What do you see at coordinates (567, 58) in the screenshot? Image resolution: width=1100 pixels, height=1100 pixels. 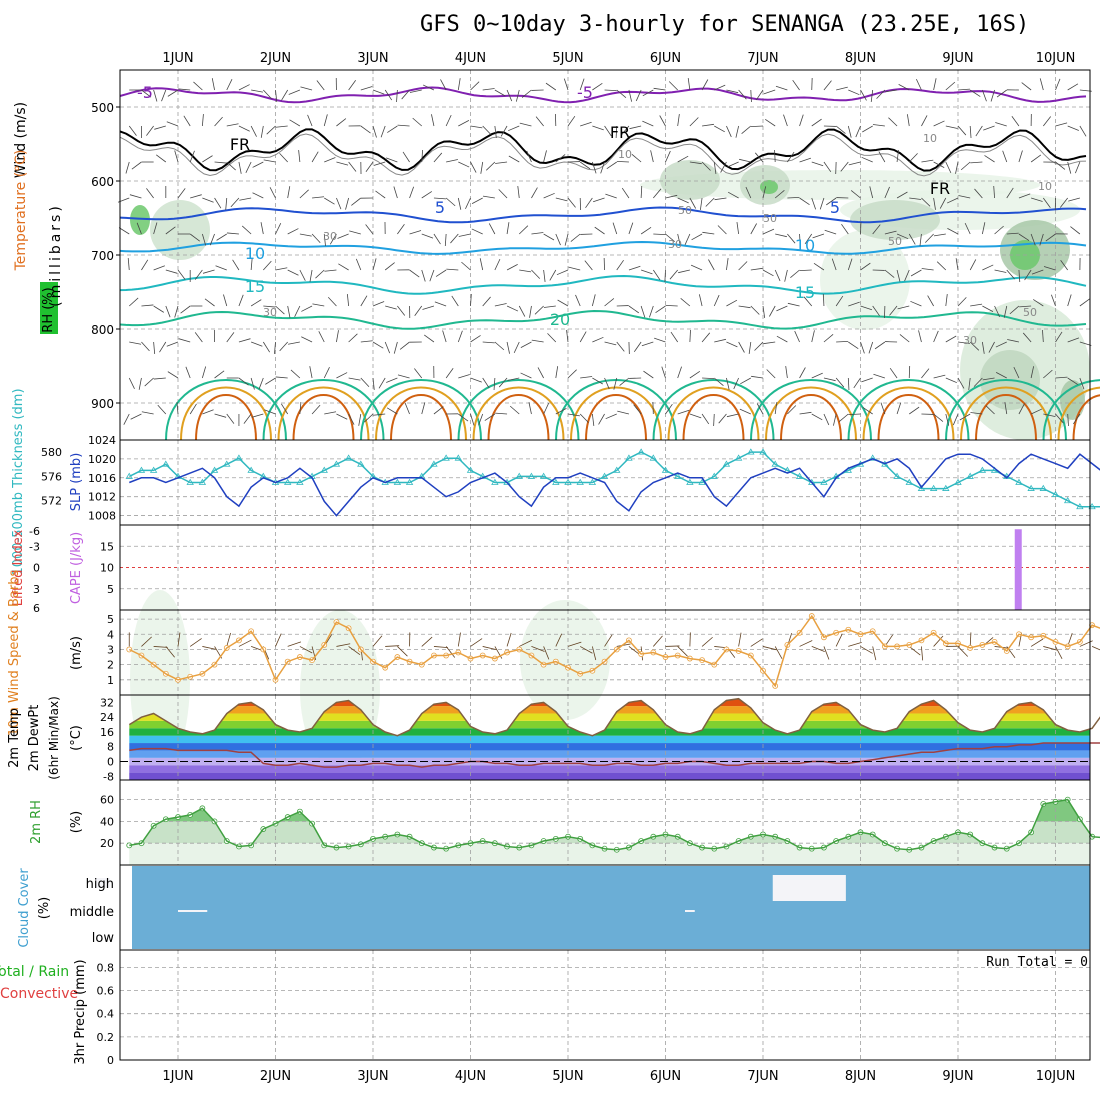 I see `date-label-top: 5JUN` at bounding box center [567, 58].